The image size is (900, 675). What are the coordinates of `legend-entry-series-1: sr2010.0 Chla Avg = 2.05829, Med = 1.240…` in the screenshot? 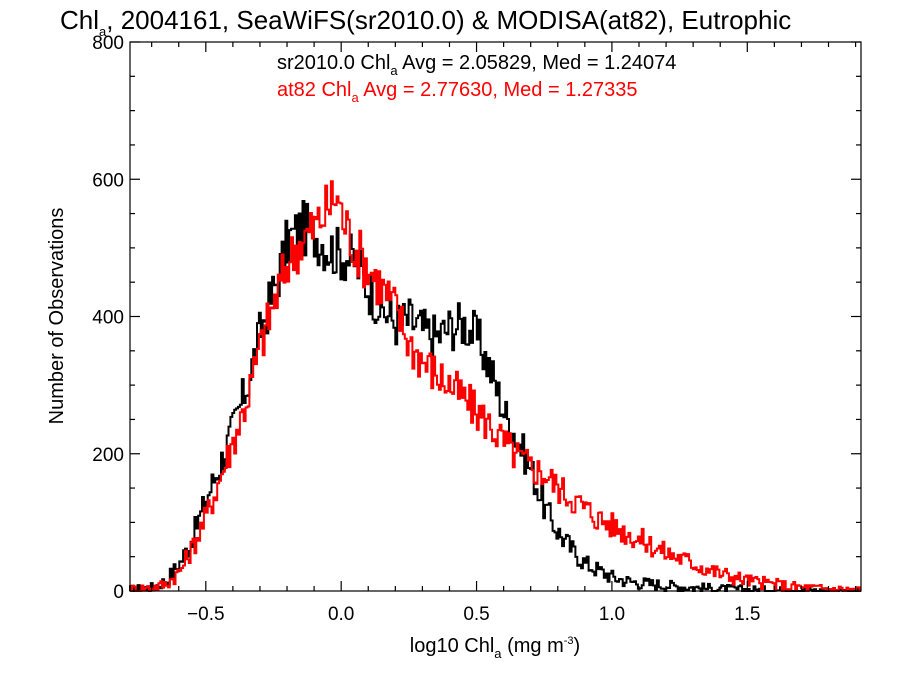 It's located at (476, 65).